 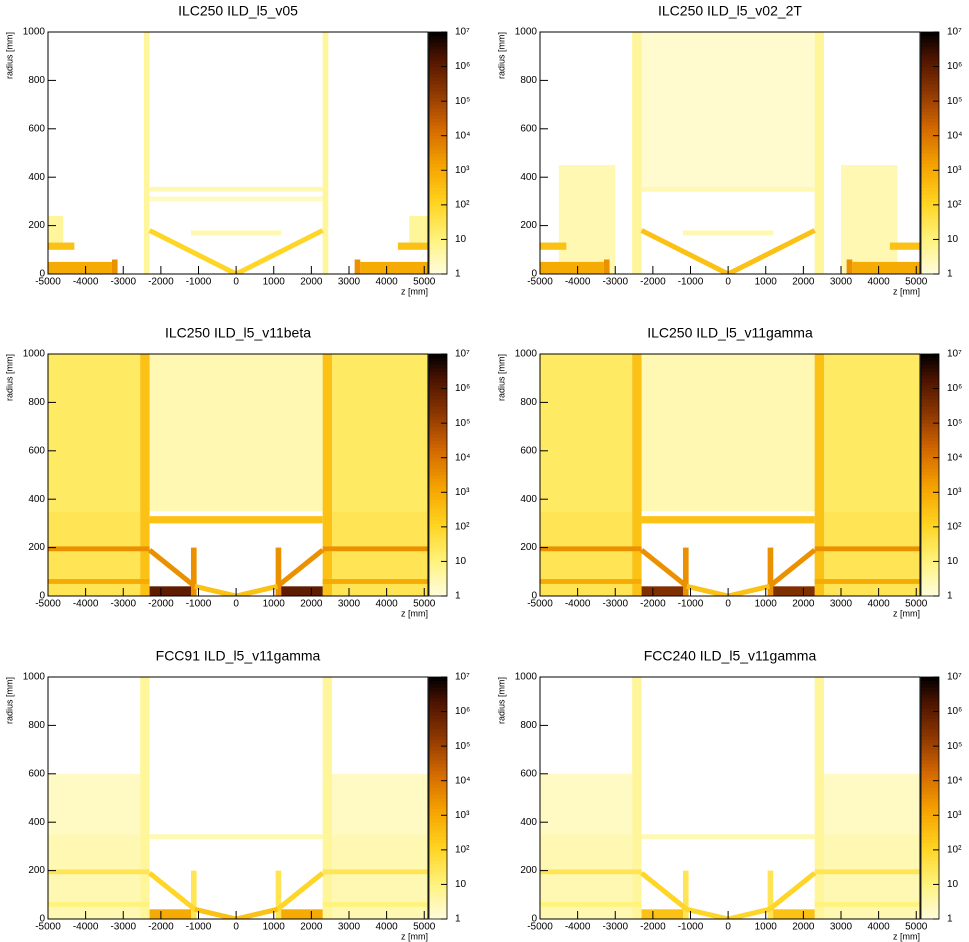 I want to click on panel-title: ILC250 ILD_l5_v11beta, so click(x=238, y=333).